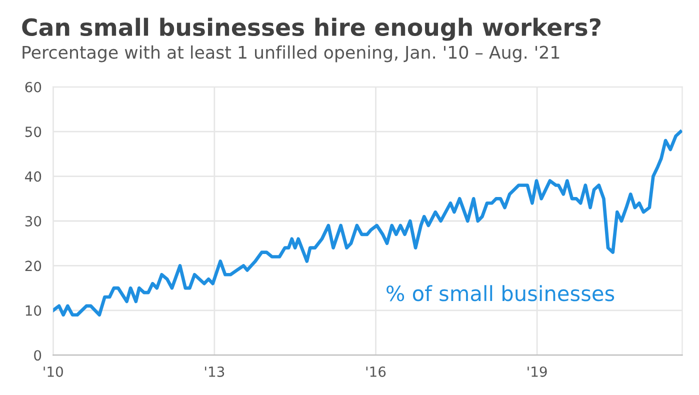  What do you see at coordinates (38, 355) in the screenshot?
I see `y-tick-label: 0` at bounding box center [38, 355].